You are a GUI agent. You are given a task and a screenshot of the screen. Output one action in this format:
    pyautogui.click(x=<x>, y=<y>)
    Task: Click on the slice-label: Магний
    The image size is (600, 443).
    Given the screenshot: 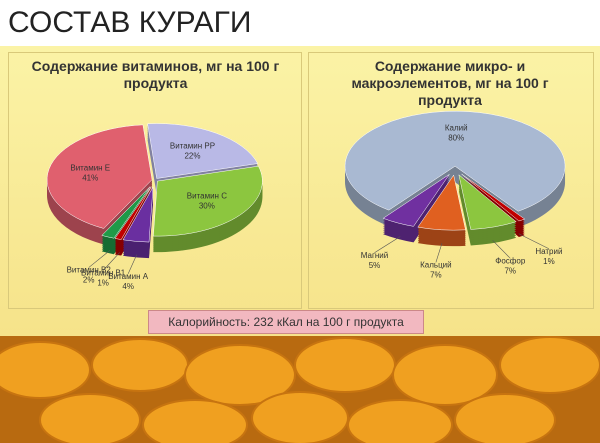 What is the action you would take?
    pyautogui.click(x=374, y=255)
    